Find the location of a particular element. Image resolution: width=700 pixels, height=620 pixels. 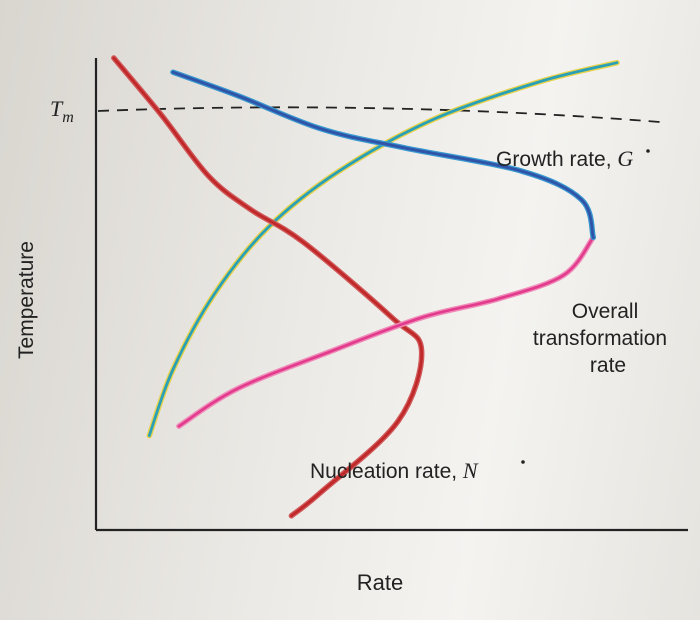

tm-subscript: m is located at coordinates (68, 117).